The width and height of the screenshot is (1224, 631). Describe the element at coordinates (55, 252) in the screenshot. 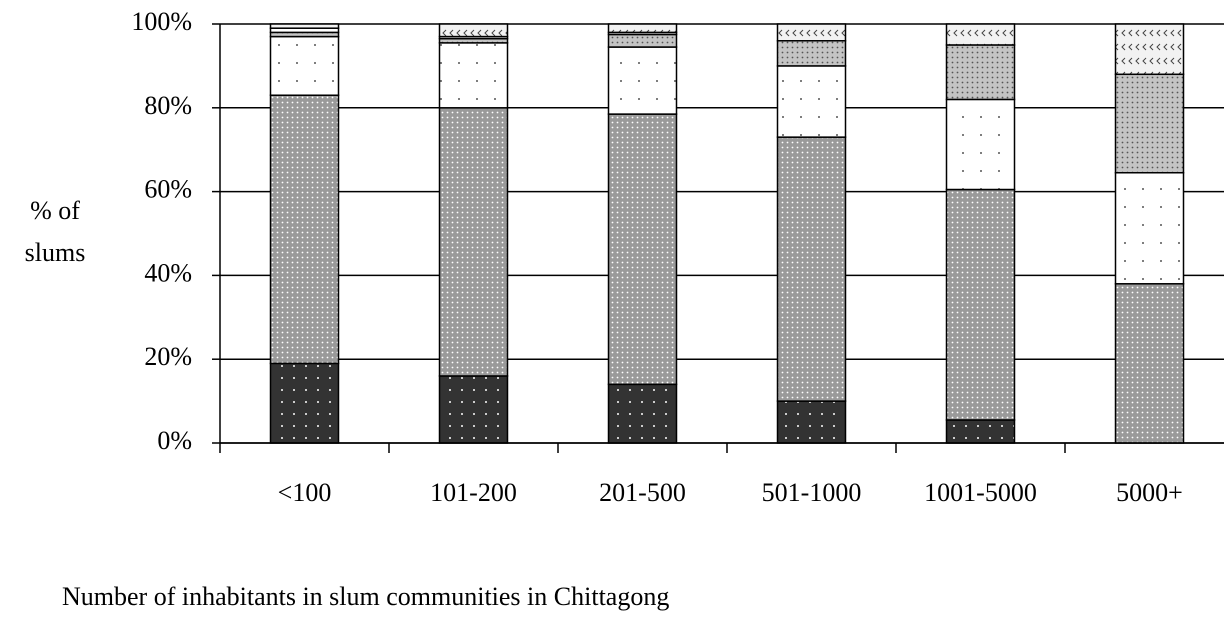

I see `y-axis-label: slums` at that location.